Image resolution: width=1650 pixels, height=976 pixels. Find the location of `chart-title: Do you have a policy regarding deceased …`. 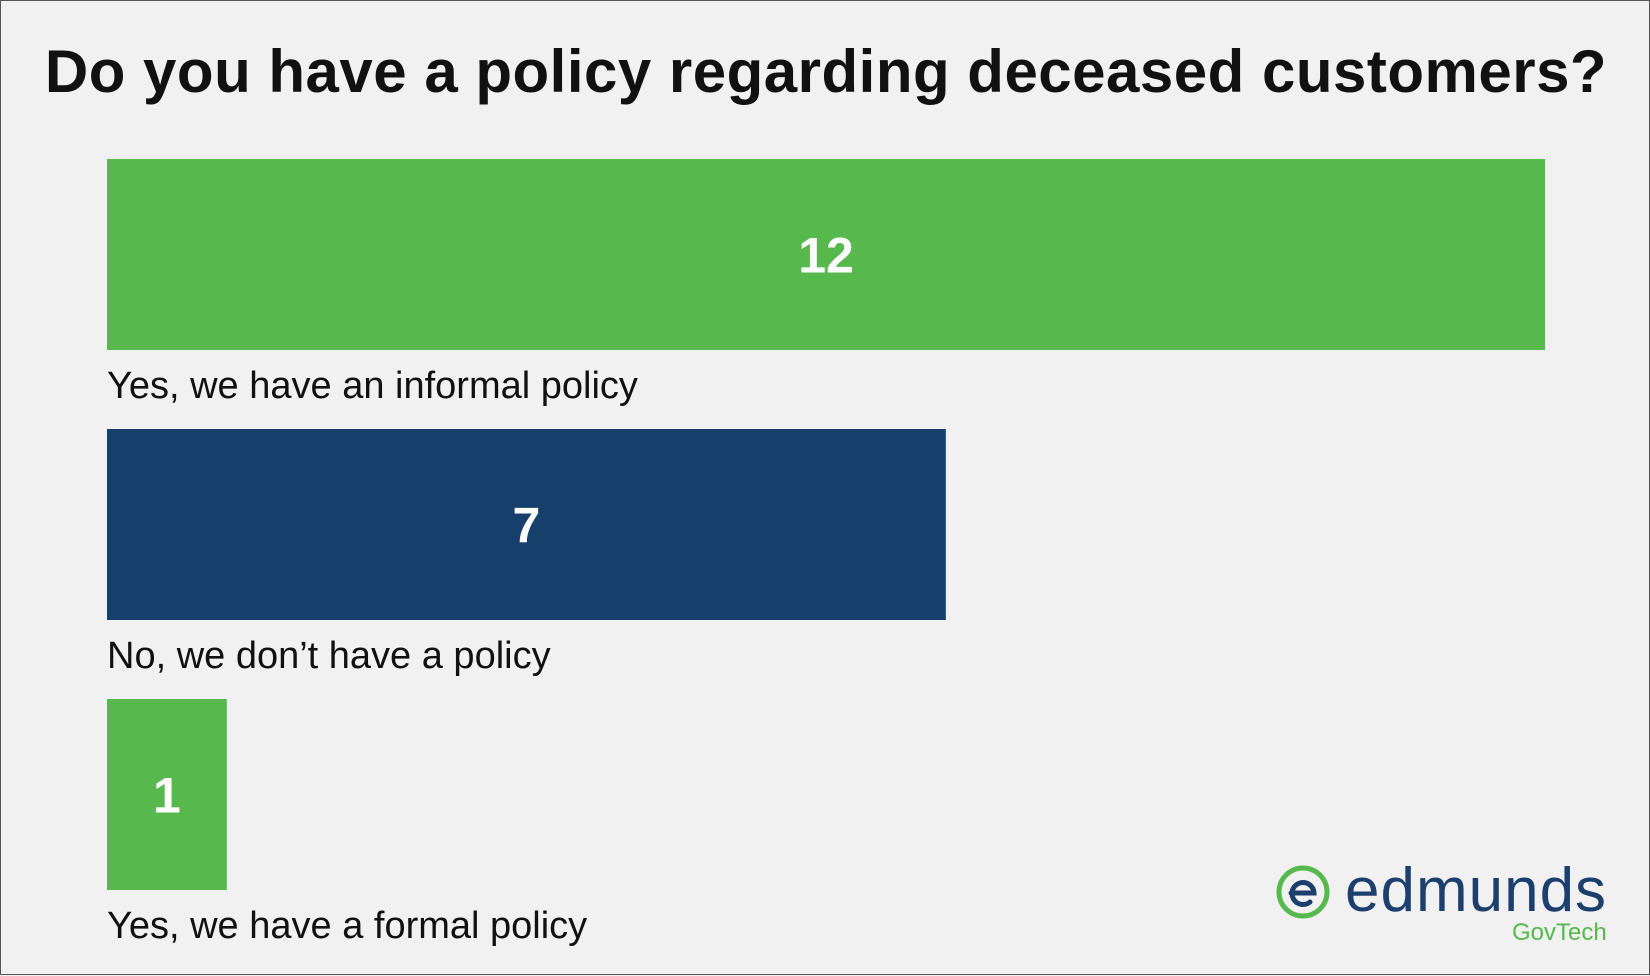

chart-title: Do you have a policy regarding deceased … is located at coordinates (826, 71).